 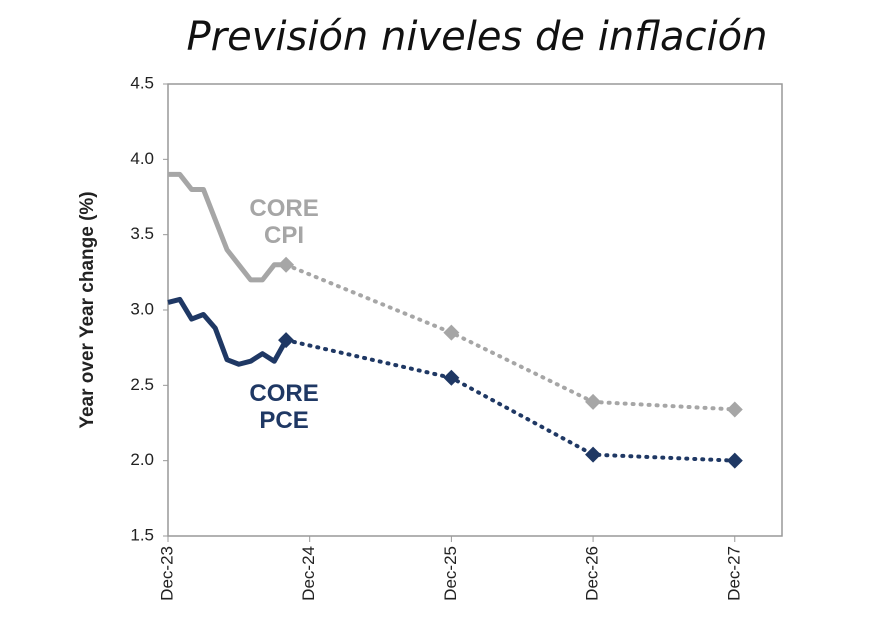 I want to click on y-tick-label: 4.5, so click(x=142, y=82).